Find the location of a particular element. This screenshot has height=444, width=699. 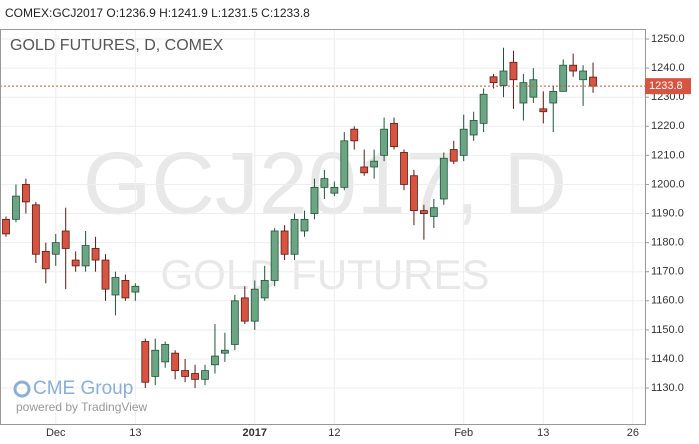

y-tick-label: 1170.0 is located at coordinates (667, 272).